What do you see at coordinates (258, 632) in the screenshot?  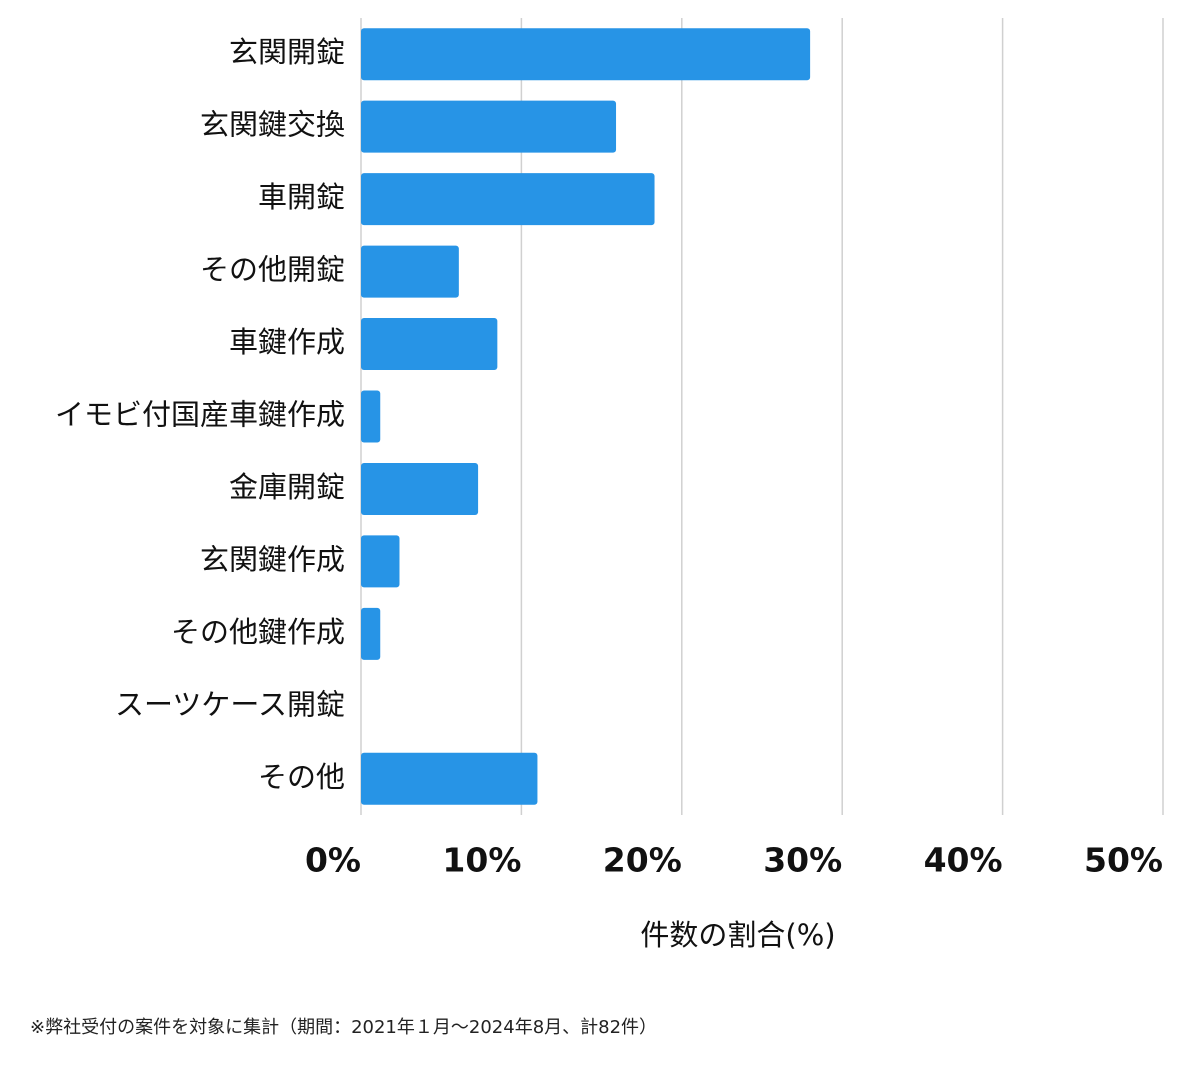 I see `y-tick-label: その他鍵作成` at bounding box center [258, 632].